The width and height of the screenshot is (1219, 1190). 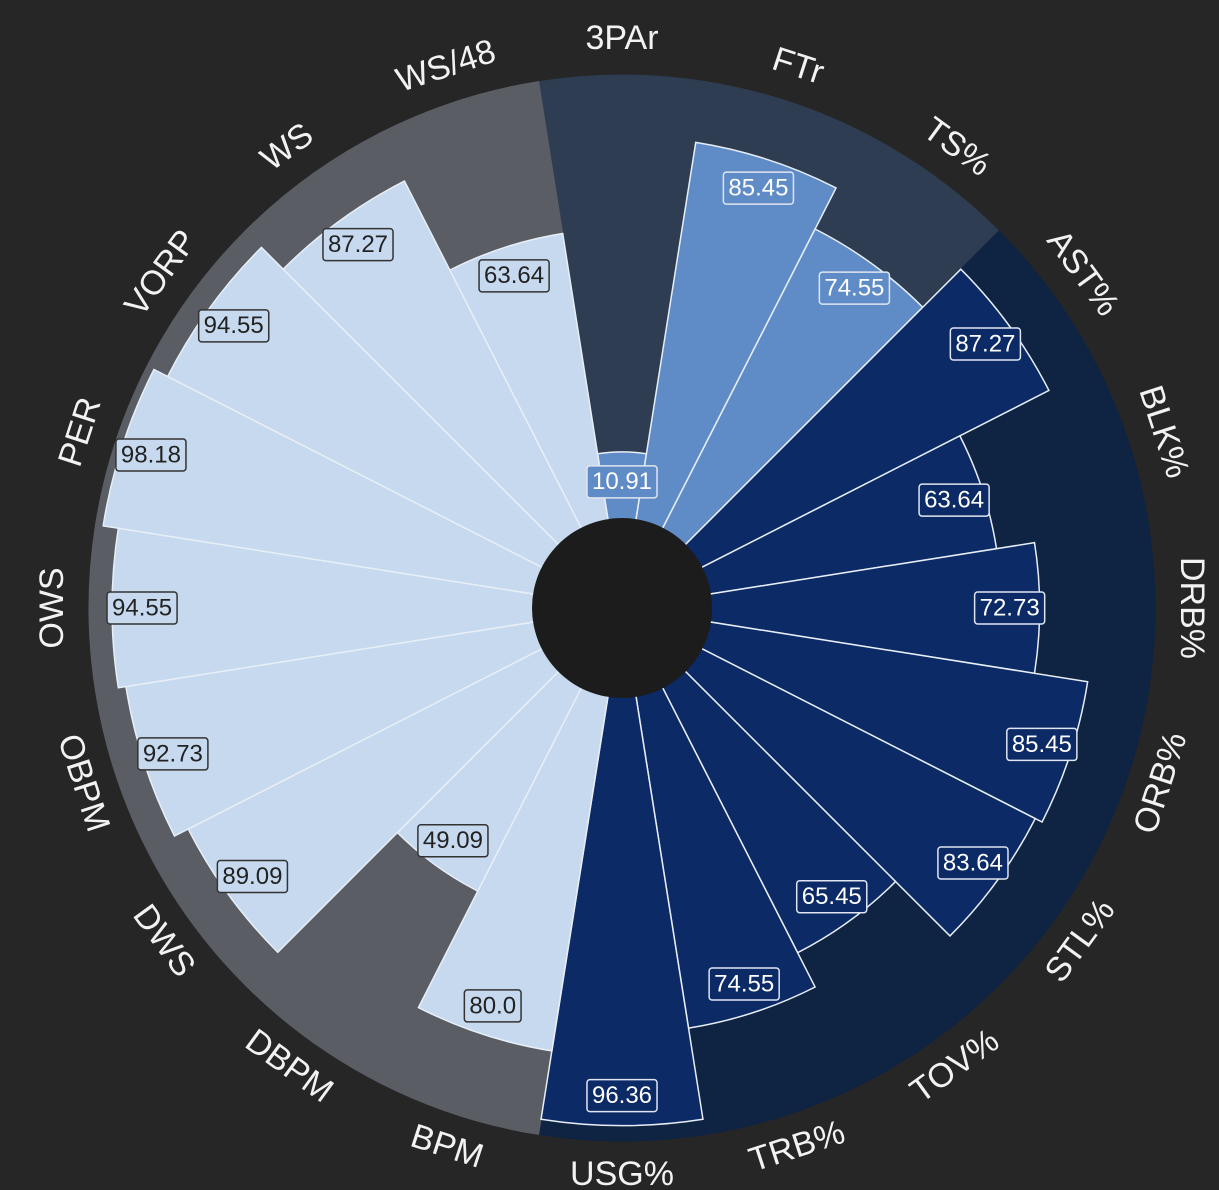 What do you see at coordinates (52, 607) in the screenshot?
I see `category-label: OWS` at bounding box center [52, 607].